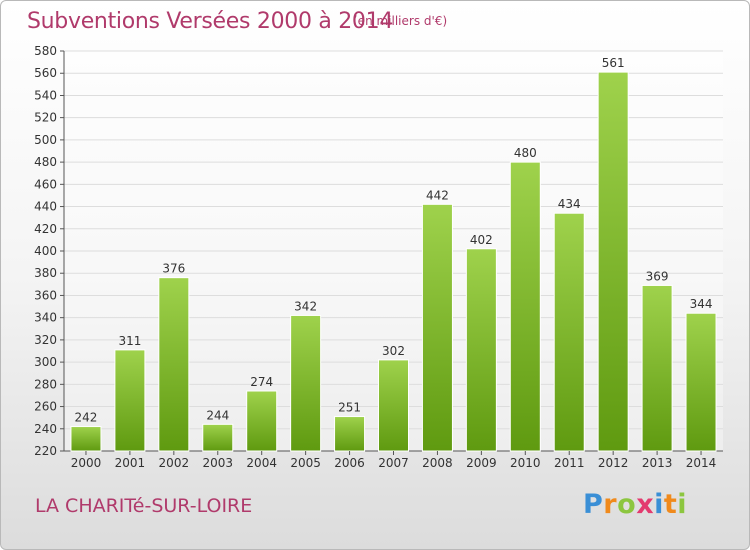 This screenshot has width=750, height=550. Describe the element at coordinates (45, 295) in the screenshot. I see `y-tick-label: 360` at that location.